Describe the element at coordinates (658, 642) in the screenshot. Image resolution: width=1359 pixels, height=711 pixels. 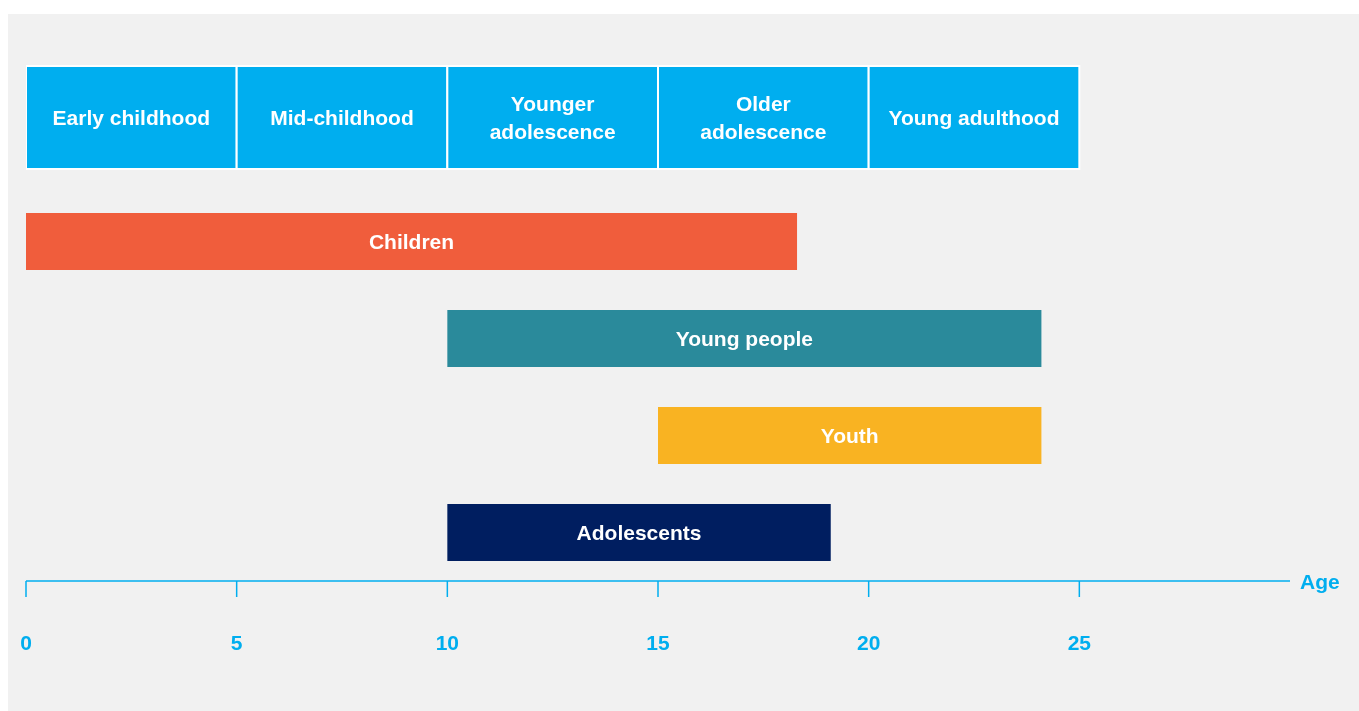
I see `x-tick-label: 15` at that location.